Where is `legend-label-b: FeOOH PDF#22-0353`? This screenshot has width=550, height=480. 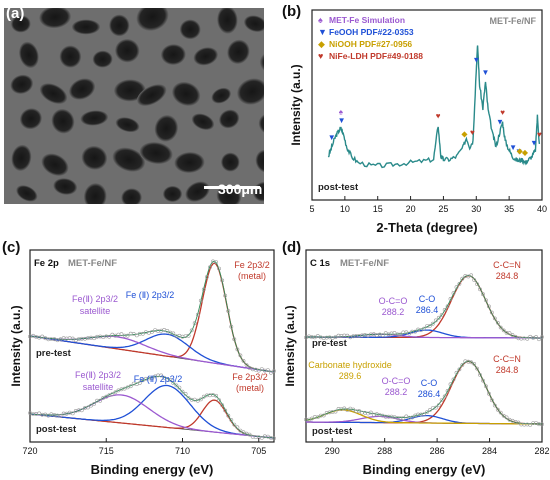 legend-label-b: FeOOH PDF#22-0353 is located at coordinates (371, 32).